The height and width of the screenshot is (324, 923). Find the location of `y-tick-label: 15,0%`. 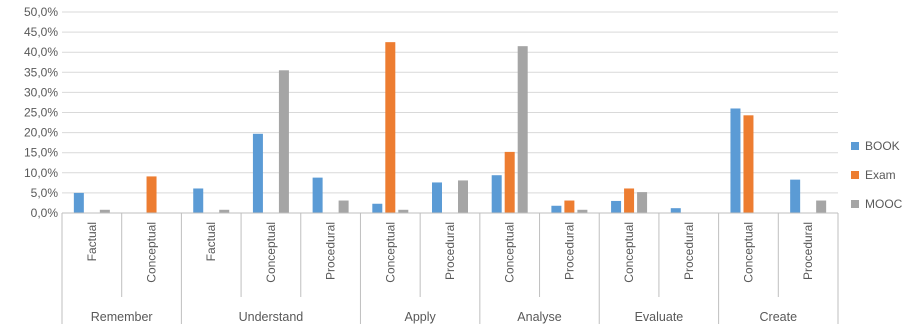

y-tick-label: 15,0% is located at coordinates (41, 153).